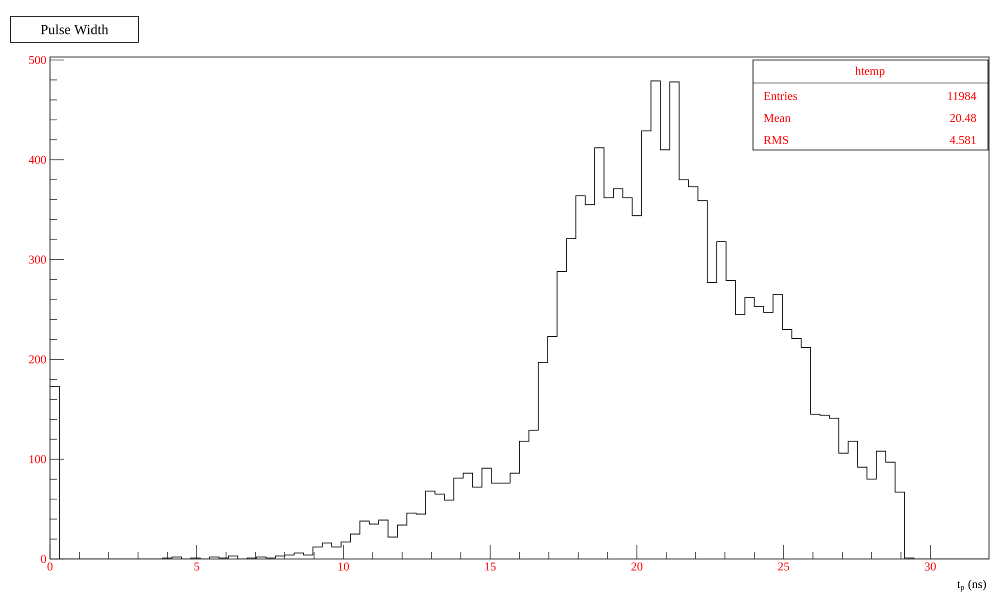  What do you see at coordinates (971, 586) in the screenshot?
I see `x-axis-title: t$_{p}$ (ns)` at bounding box center [971, 586].